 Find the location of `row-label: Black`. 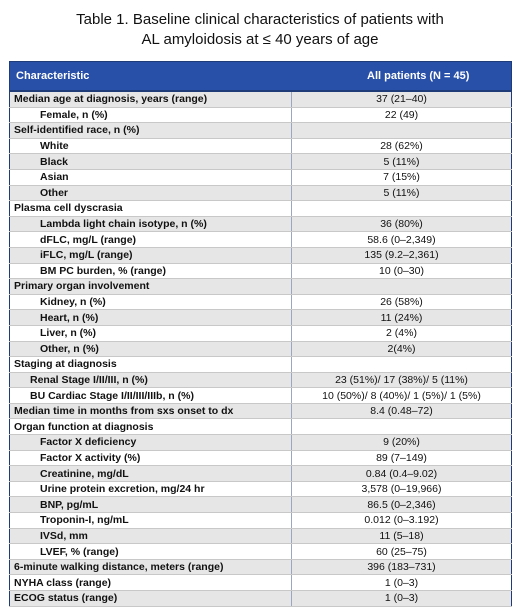

row-label: Black is located at coordinates (150, 161).